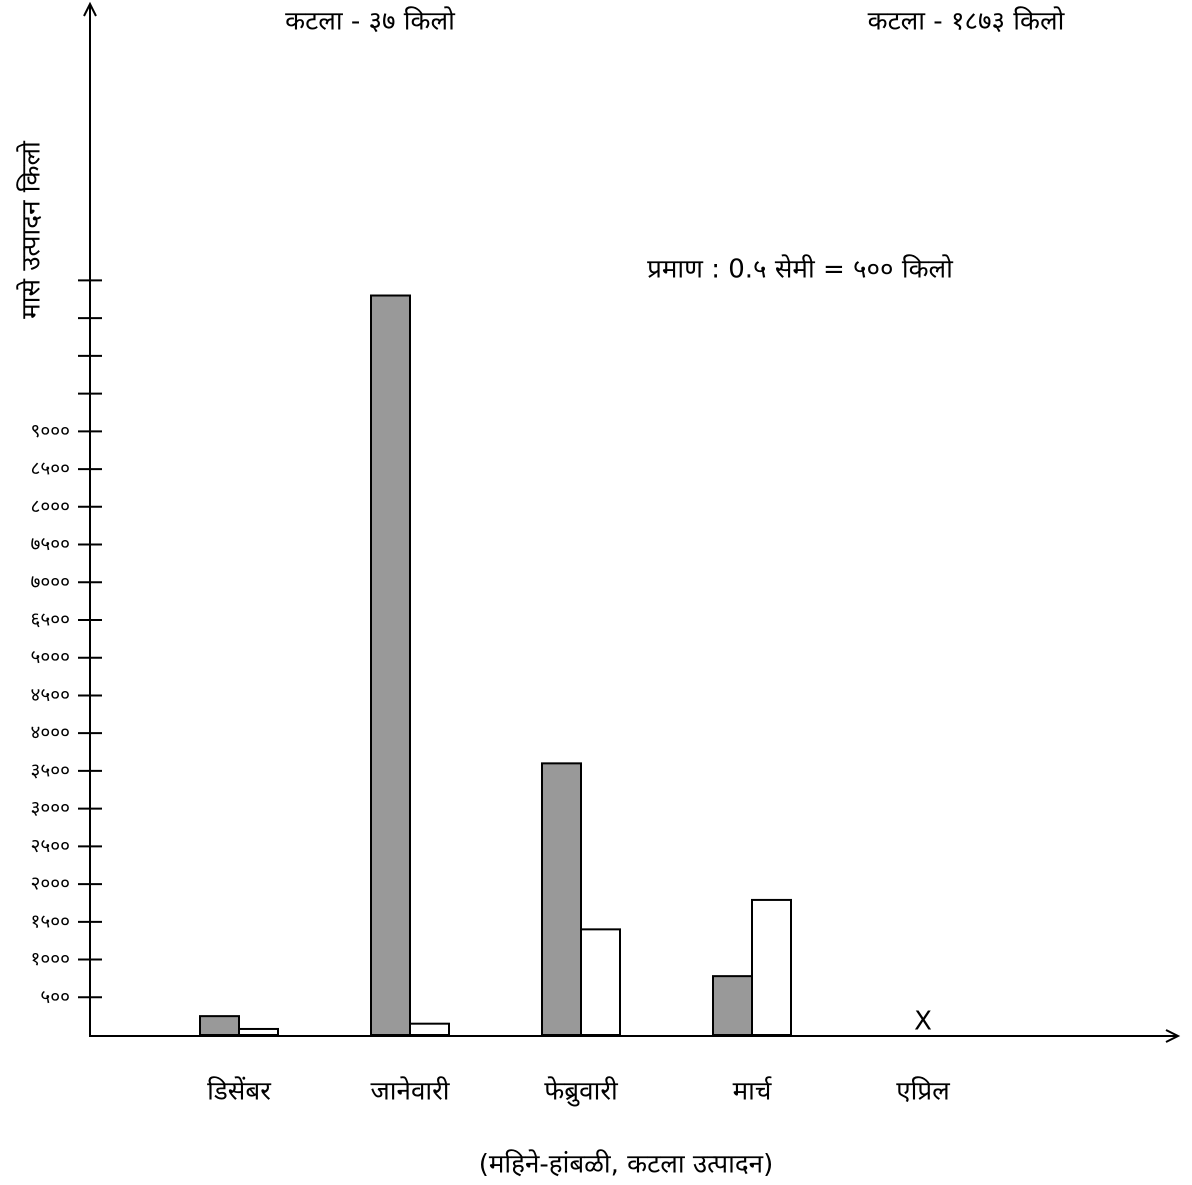  What do you see at coordinates (50, 544) in the screenshot?
I see `y-tick-label: ७५००` at bounding box center [50, 544].